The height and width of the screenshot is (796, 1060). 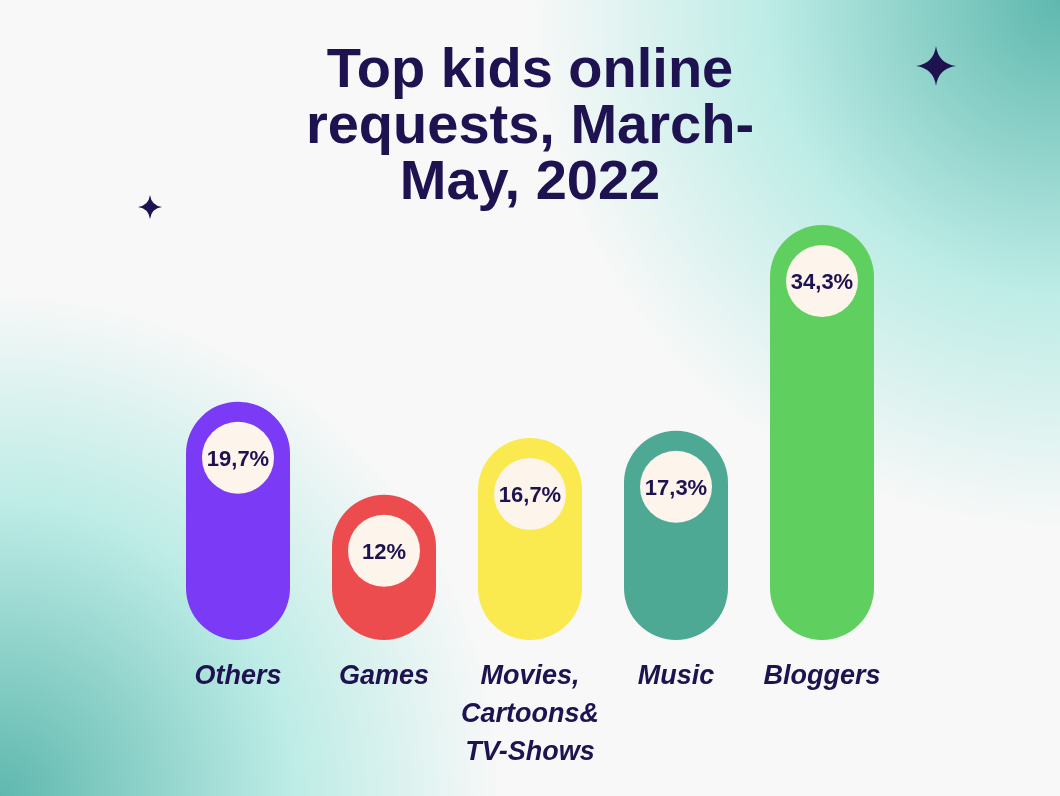 What do you see at coordinates (822, 281) in the screenshot?
I see `data-label: 34,3%` at bounding box center [822, 281].